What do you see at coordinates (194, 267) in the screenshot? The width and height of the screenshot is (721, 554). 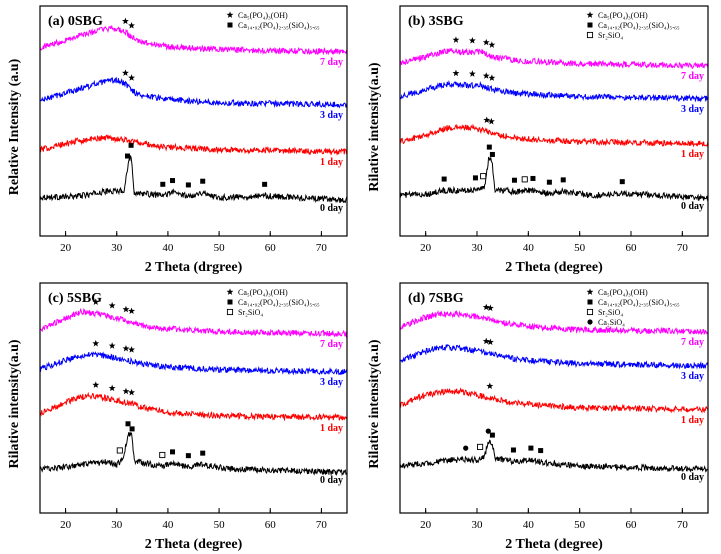 I see `x-axis-label: 2 Theta (drgree)` at bounding box center [194, 267].